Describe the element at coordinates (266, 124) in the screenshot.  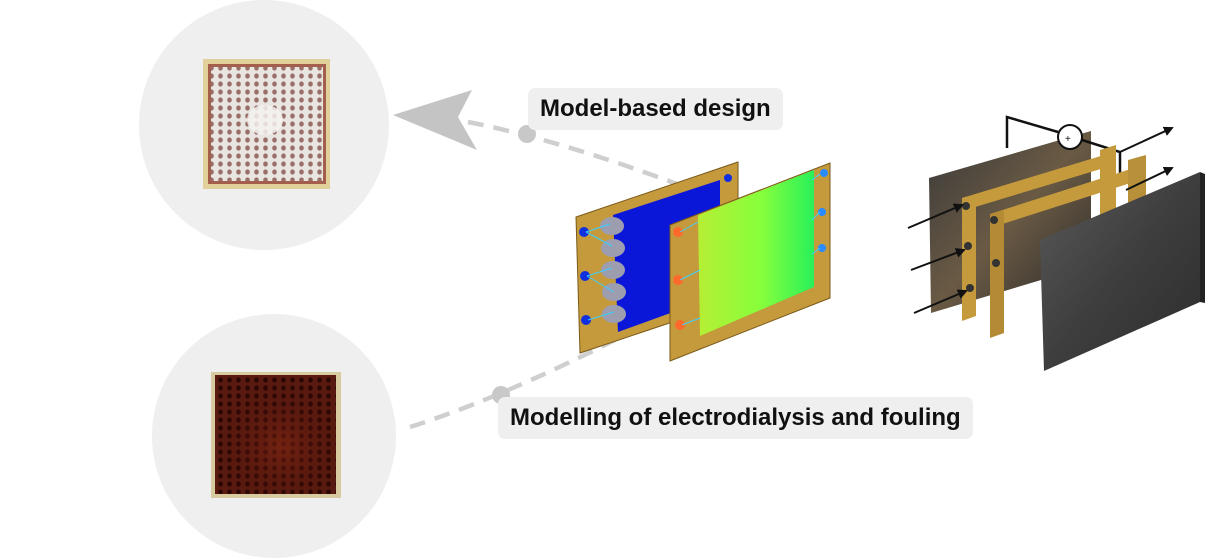
I see `clean-membrane-photo` at that location.